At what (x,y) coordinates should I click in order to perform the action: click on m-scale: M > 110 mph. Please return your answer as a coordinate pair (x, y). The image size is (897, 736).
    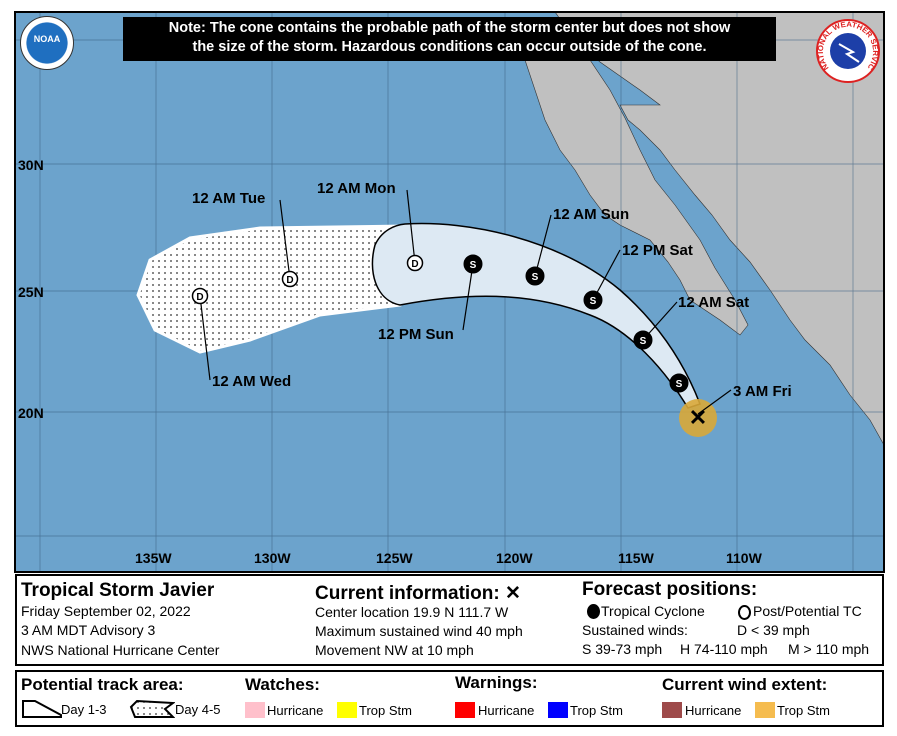
    Looking at the image, I should click on (829, 649).